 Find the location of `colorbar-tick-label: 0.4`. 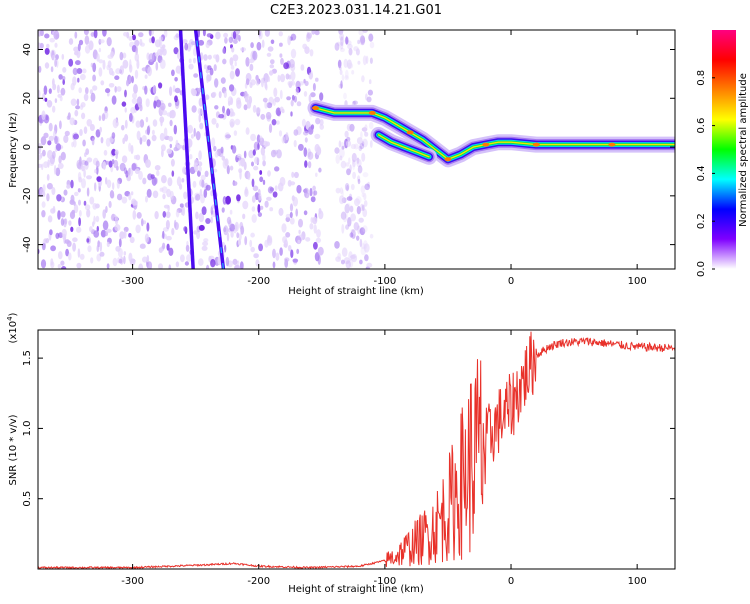

colorbar-tick-label: 0.4 is located at coordinates (701, 173).